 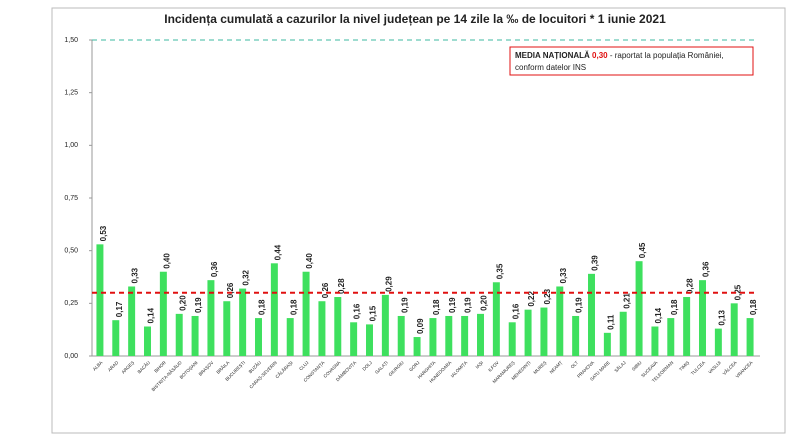 What do you see at coordinates (128, 367) in the screenshot?
I see `x-tick-label: ARGEȘ` at bounding box center [128, 367].